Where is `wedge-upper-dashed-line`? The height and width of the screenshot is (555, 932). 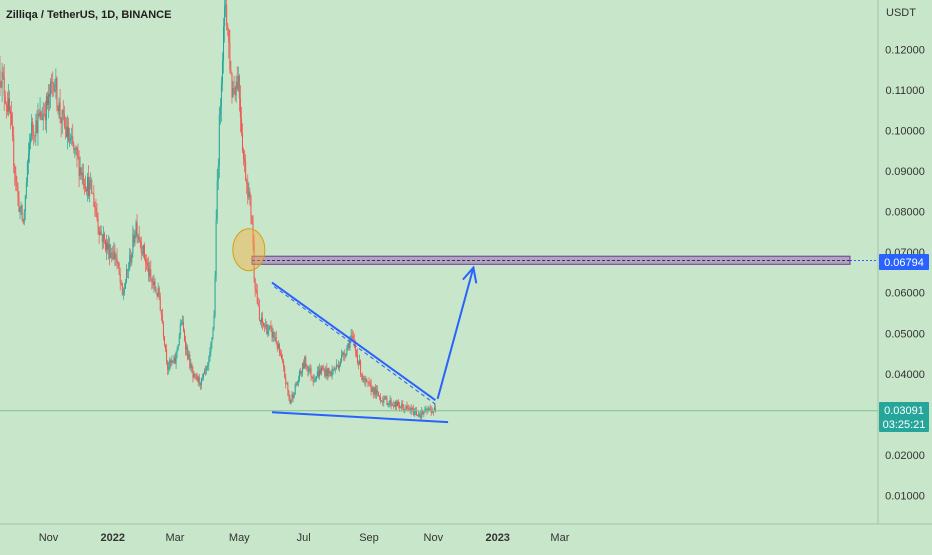
wedge-upper-dashed-line is located at coordinates (354, 345).